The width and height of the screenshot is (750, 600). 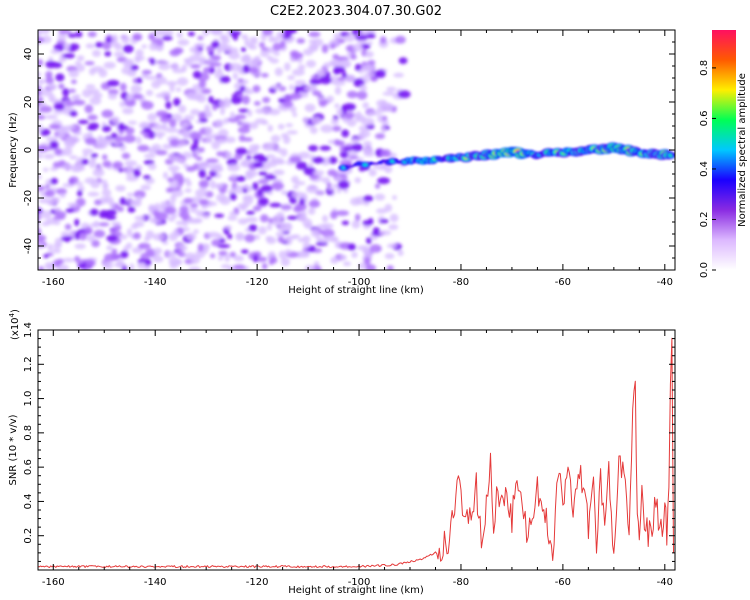 What do you see at coordinates (563, 582) in the screenshot?
I see `x-tick-label: -60` at bounding box center [563, 582].